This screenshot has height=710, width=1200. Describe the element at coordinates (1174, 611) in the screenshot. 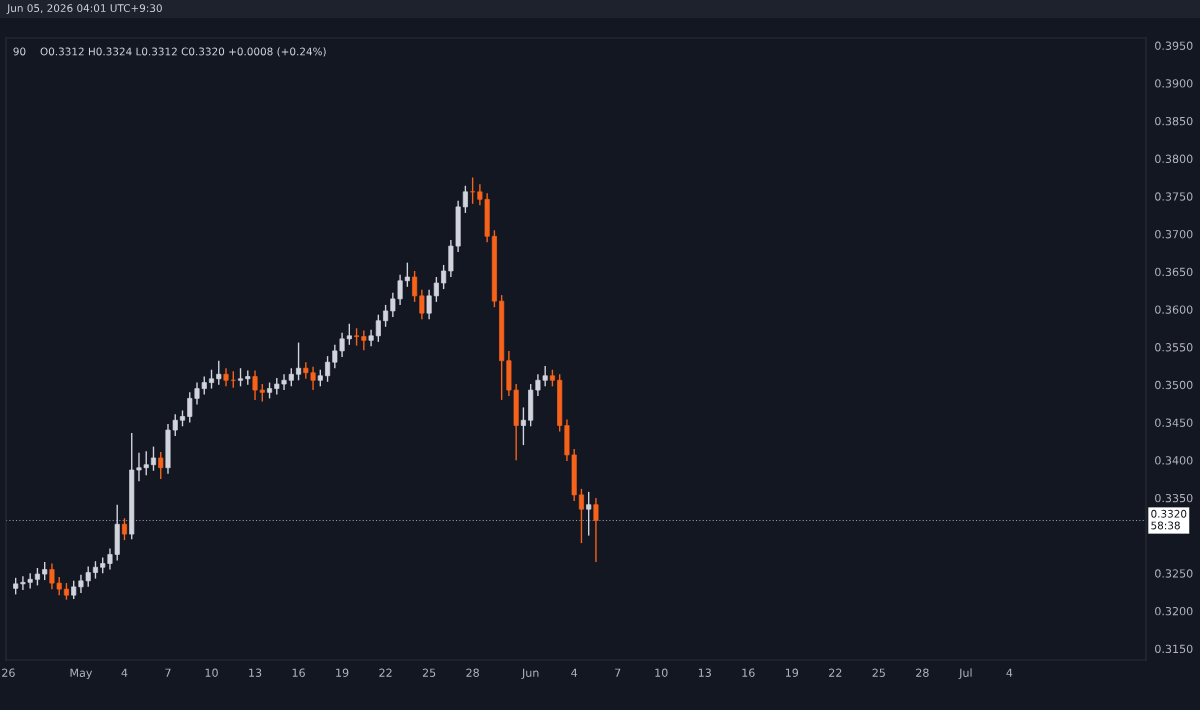

I see `y-tick-label: 0.3200` at that location.